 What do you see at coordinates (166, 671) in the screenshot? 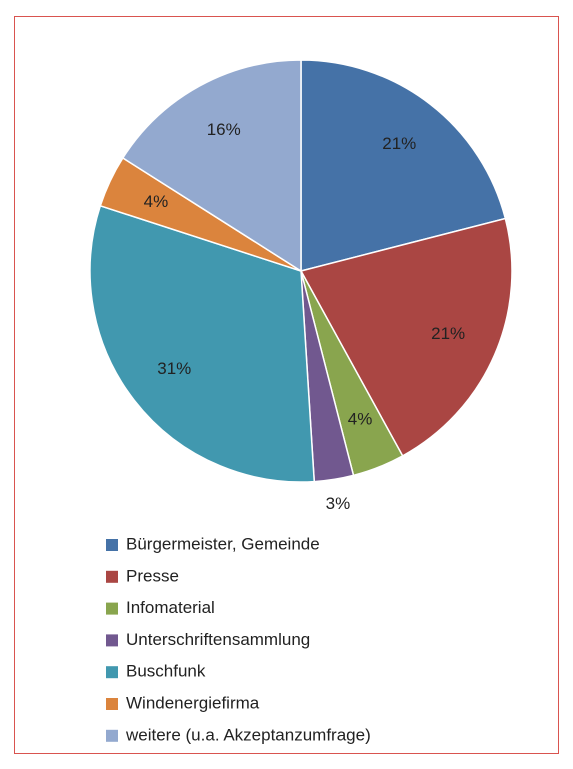
I see `legend-label: Buschfunk` at bounding box center [166, 671].